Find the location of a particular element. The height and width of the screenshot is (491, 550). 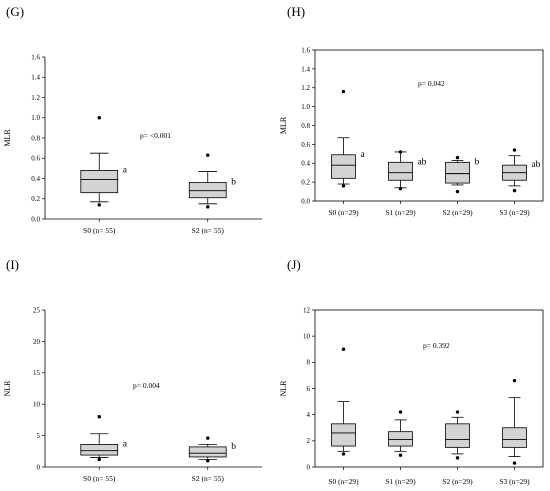

y-tick-label: 20 is located at coordinates (37, 342).